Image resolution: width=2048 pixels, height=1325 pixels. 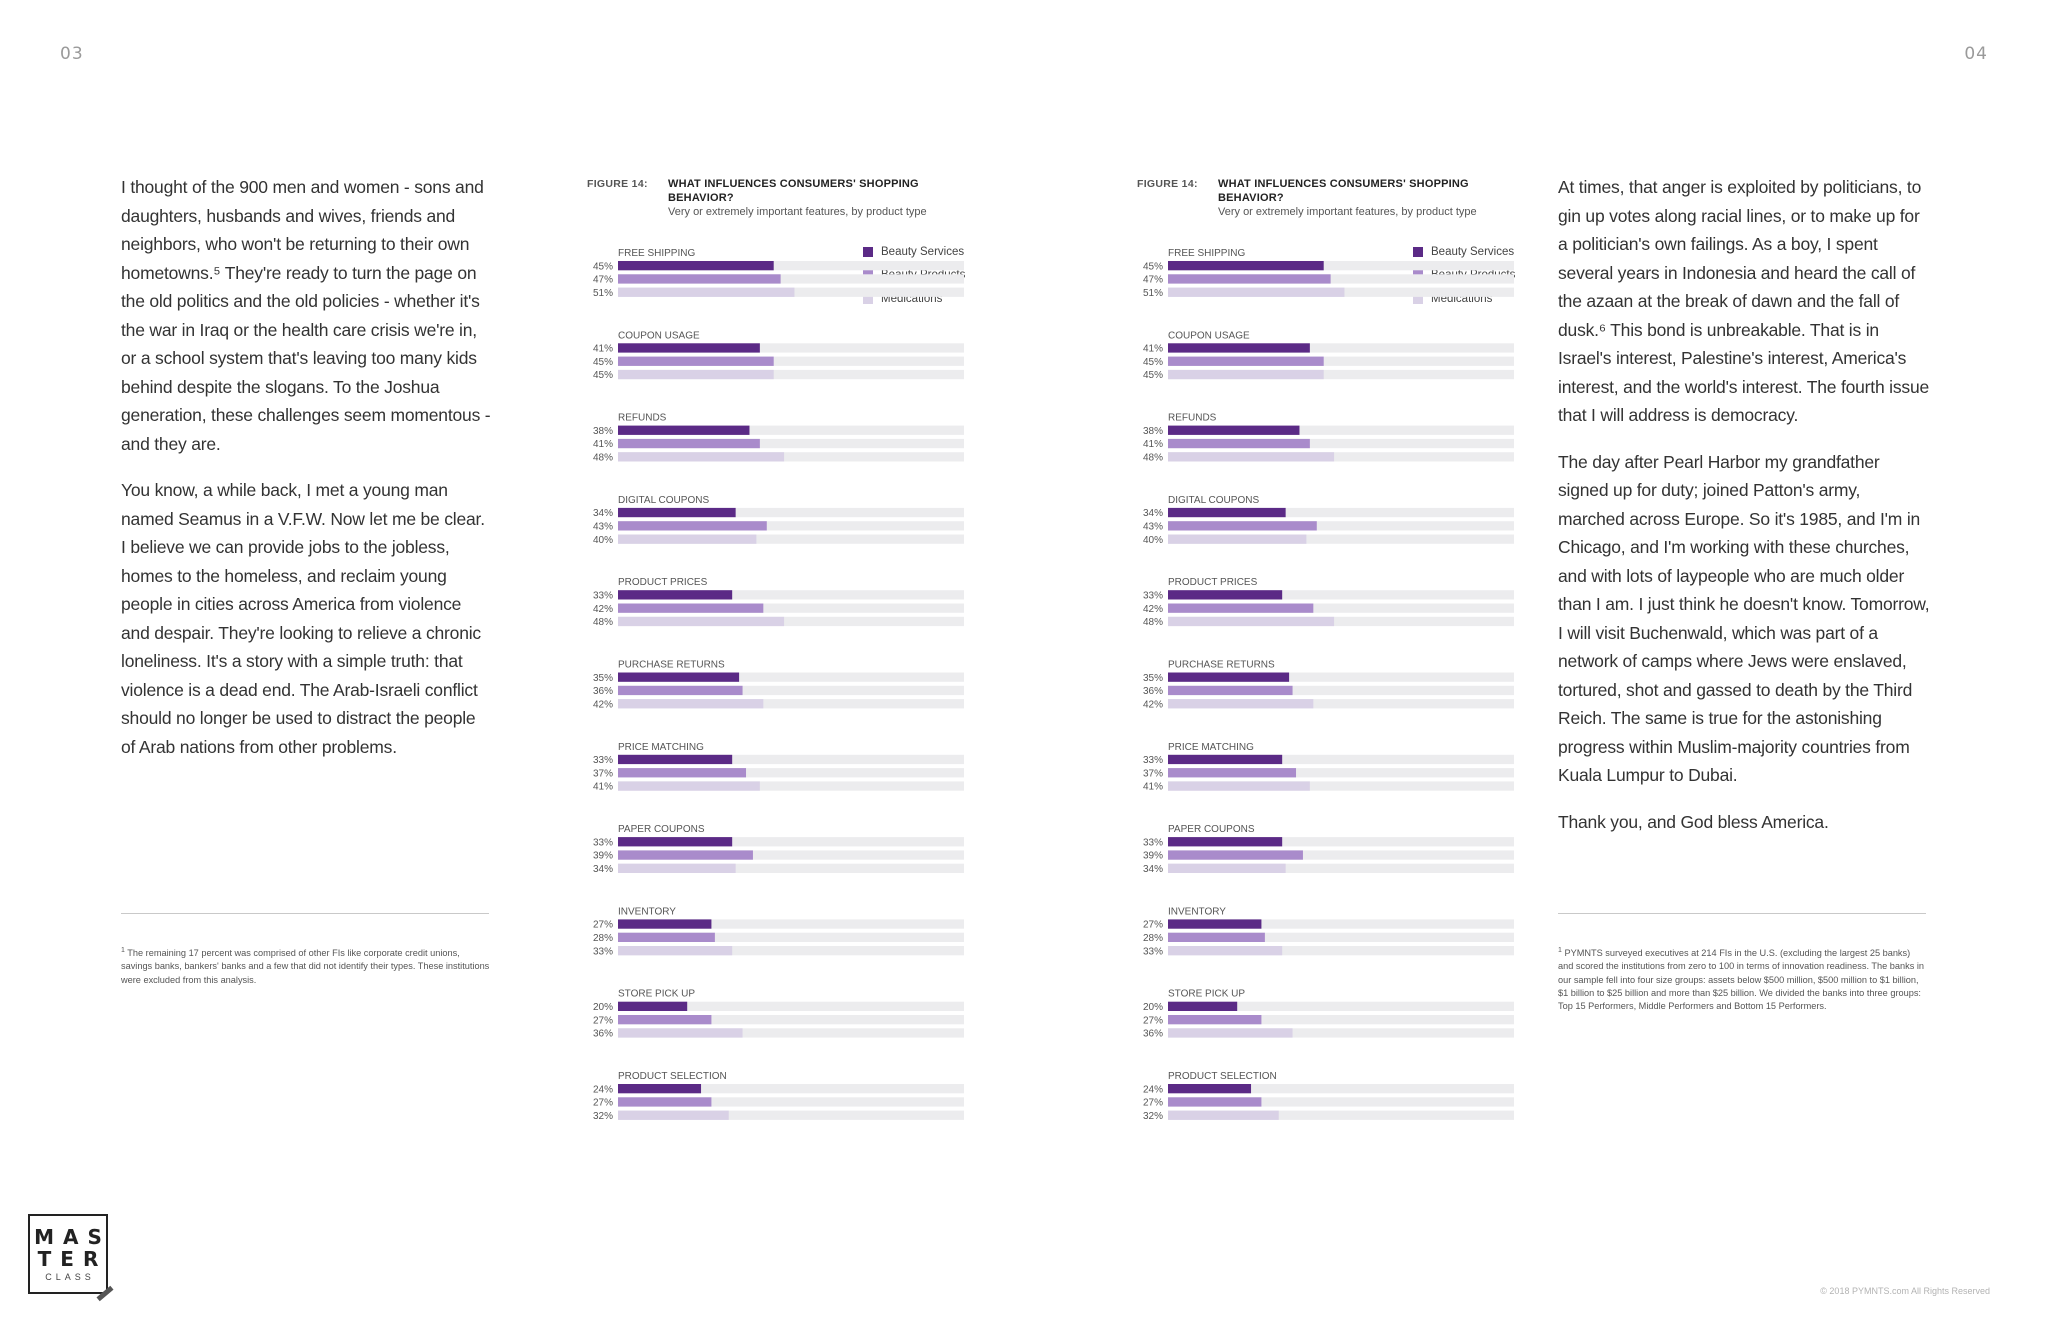 I want to click on bar-value-label: 39%, so click(x=603, y=856).